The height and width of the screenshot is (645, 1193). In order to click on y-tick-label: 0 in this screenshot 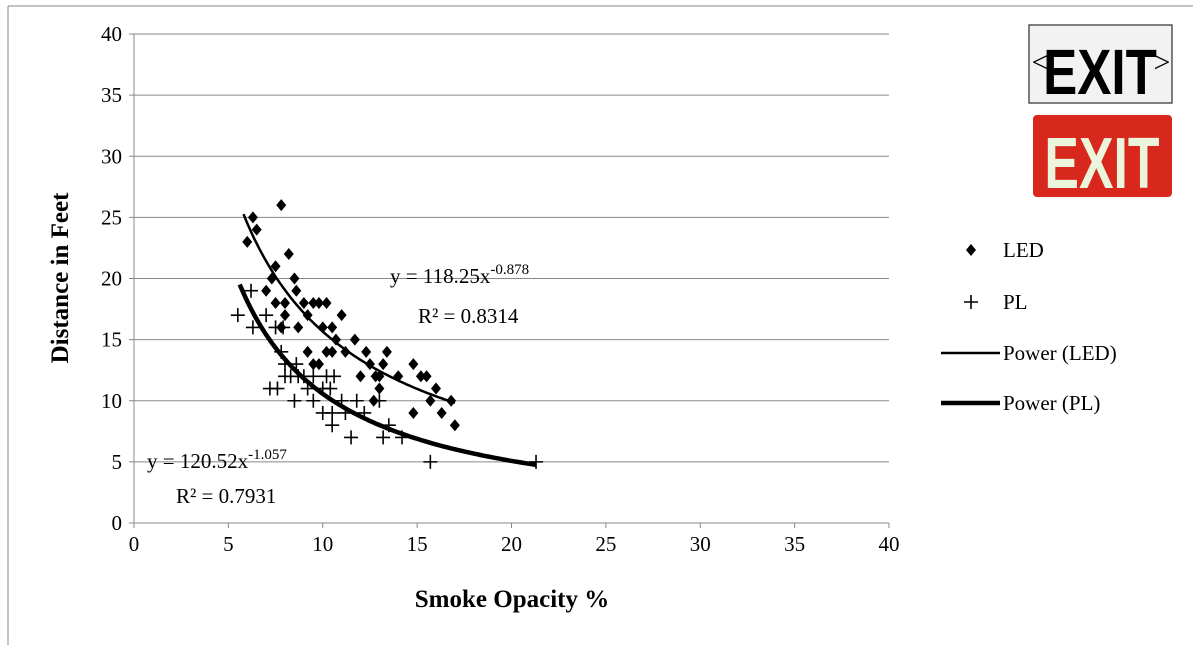, I will do `click(117, 523)`.